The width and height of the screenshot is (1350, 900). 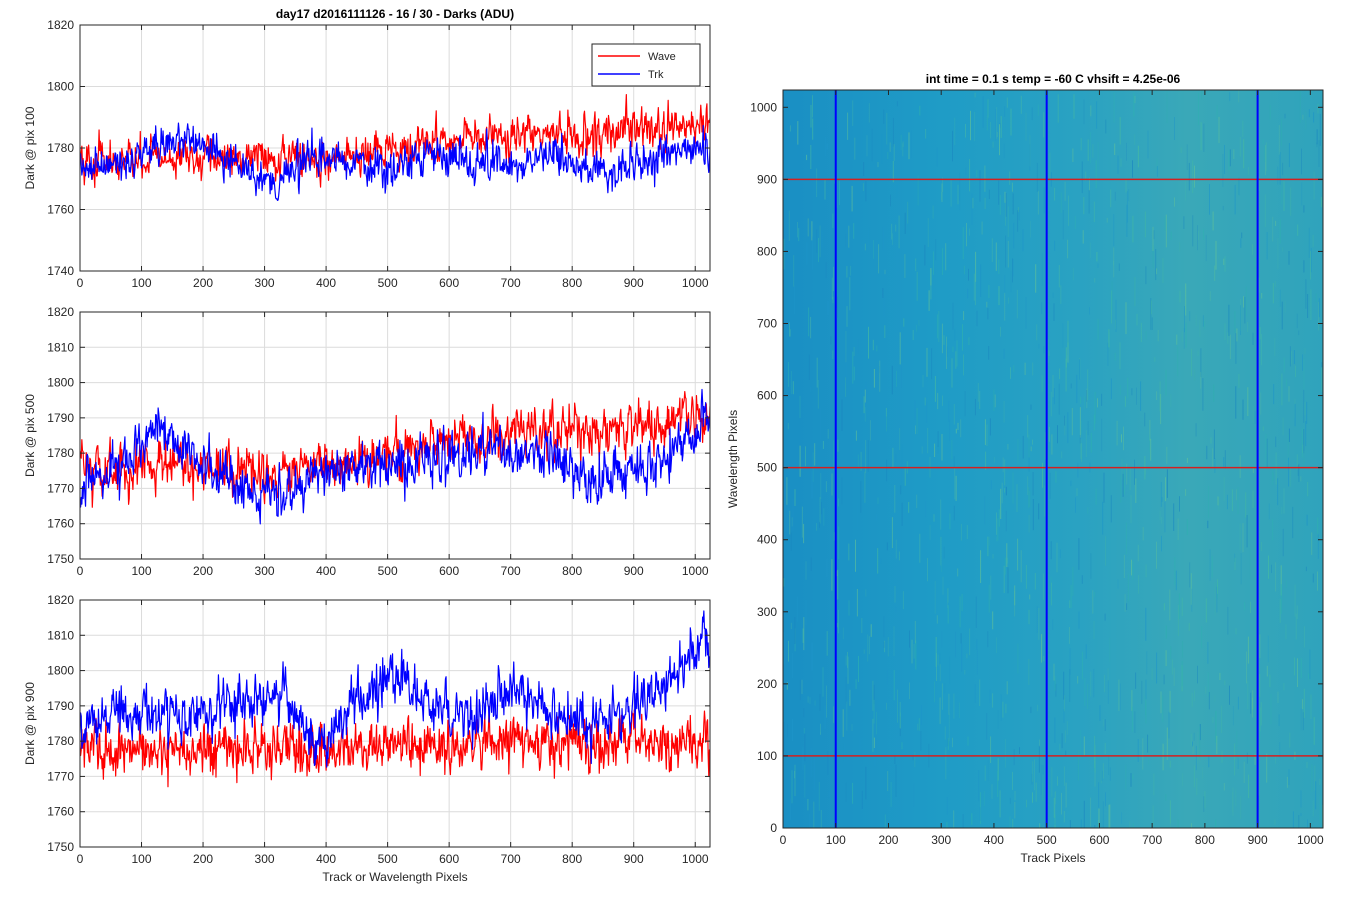 I want to click on y-tick-label: 1790, so click(x=60, y=706).